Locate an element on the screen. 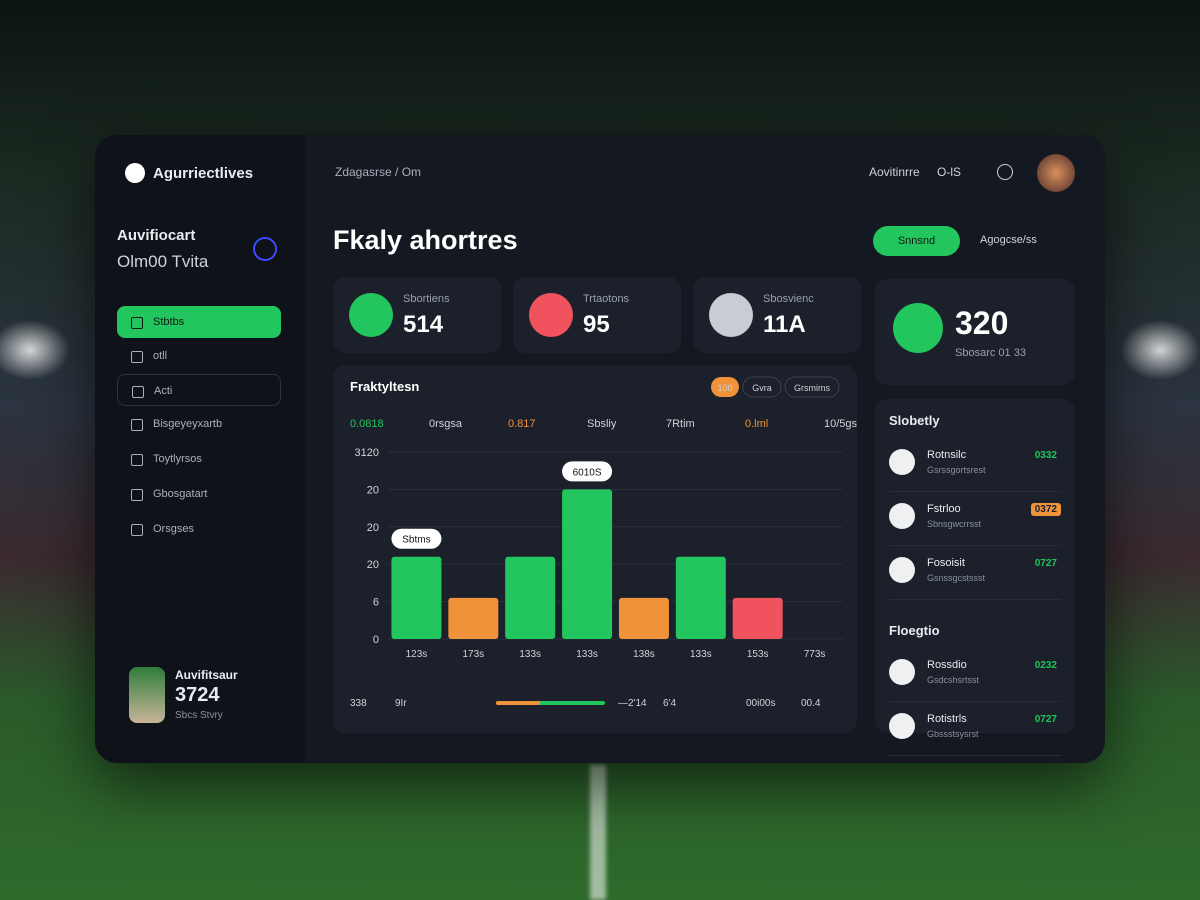 This screenshot has width=1200, height=900. highlight-caption: Sbosarc 01 33 is located at coordinates (990, 353).